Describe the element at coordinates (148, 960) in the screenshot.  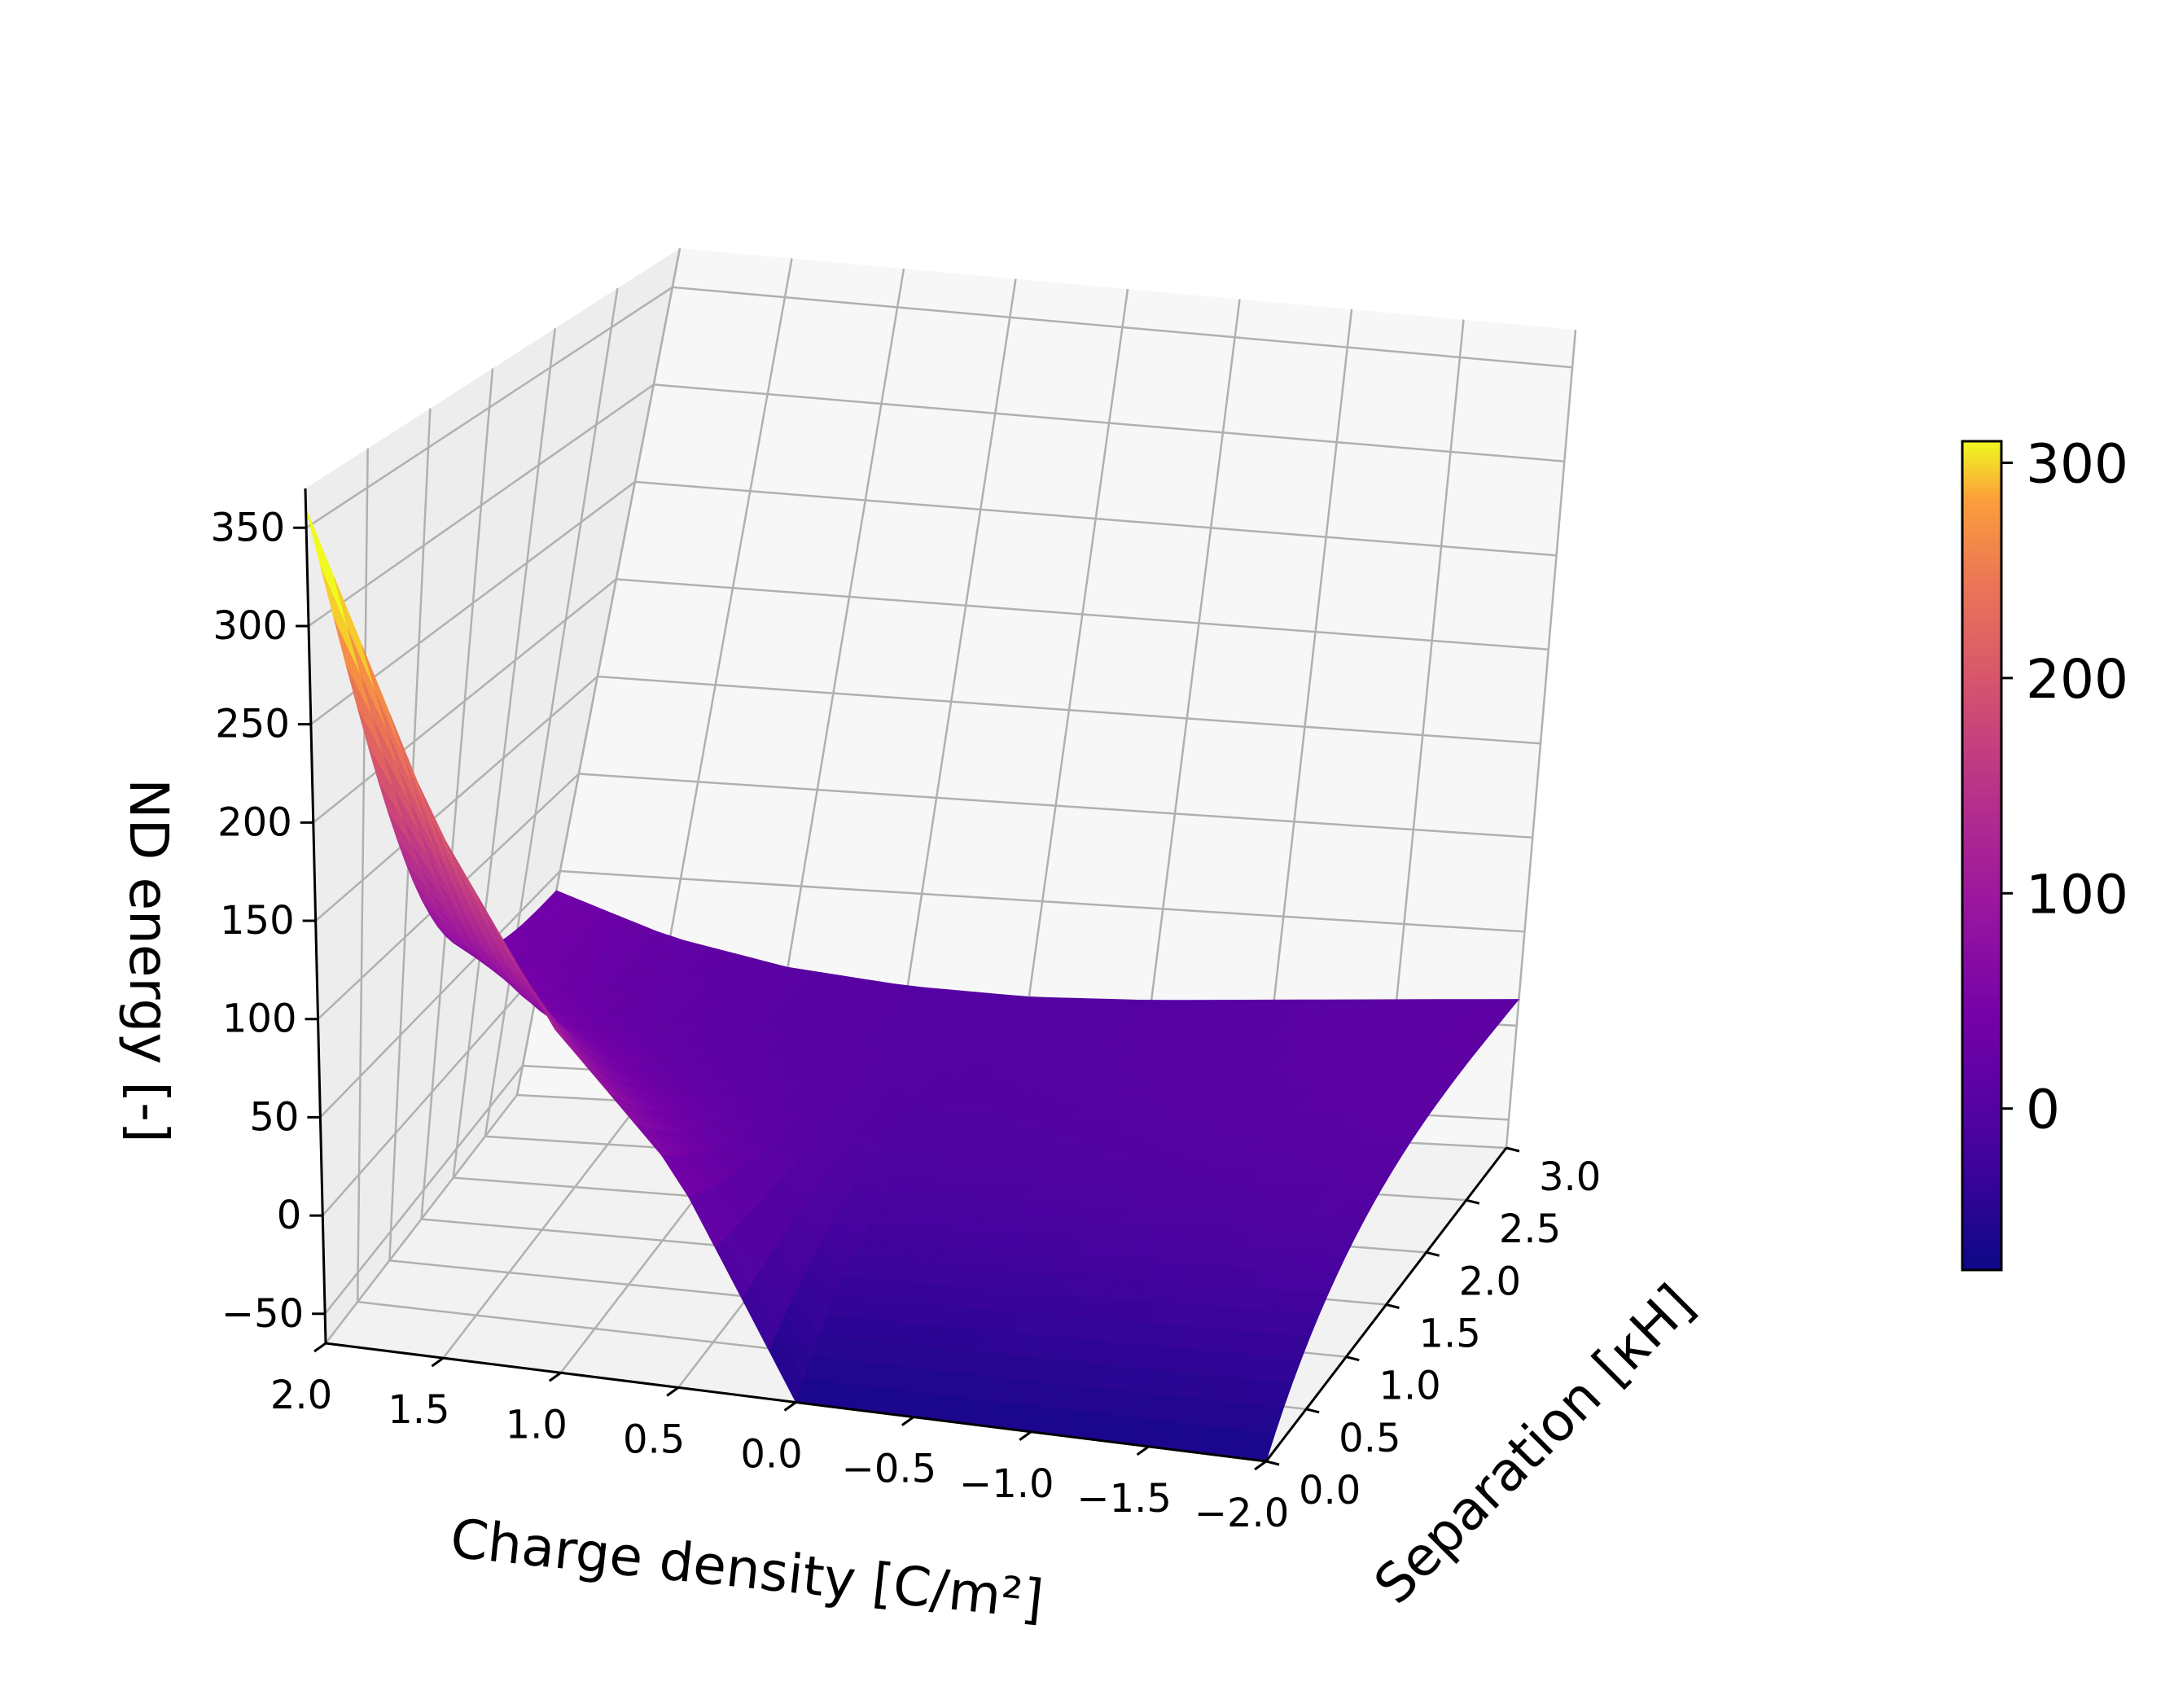
I see `z-axis-label: ND energy [-]` at that location.